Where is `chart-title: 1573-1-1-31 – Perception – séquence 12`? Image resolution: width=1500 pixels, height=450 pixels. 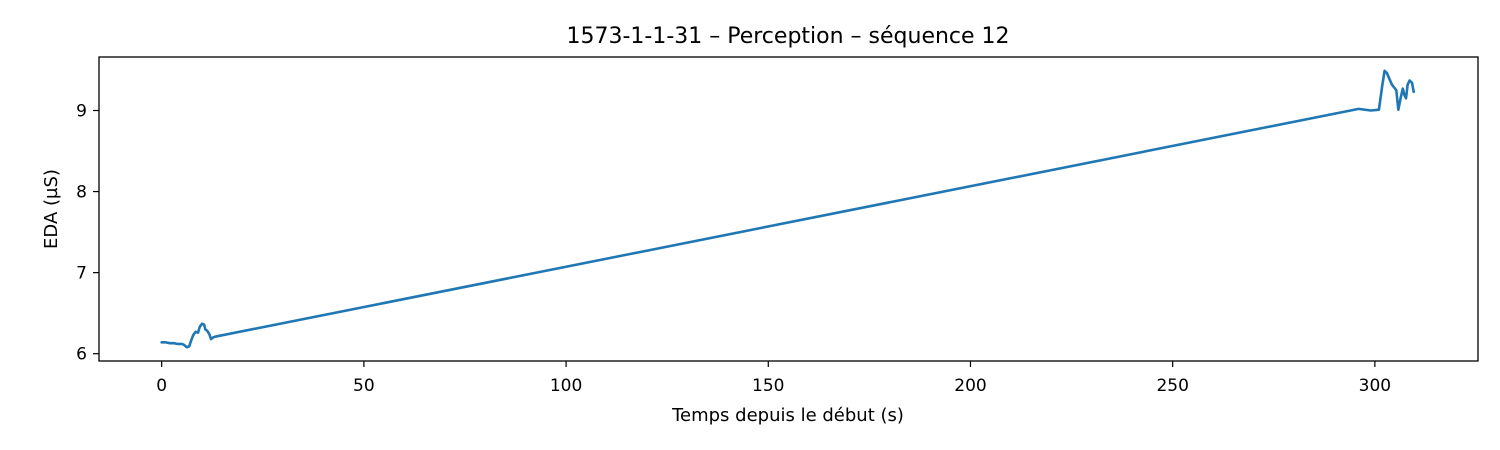 chart-title: 1573-1-1-31 – Perception – séquence 12 is located at coordinates (787, 36).